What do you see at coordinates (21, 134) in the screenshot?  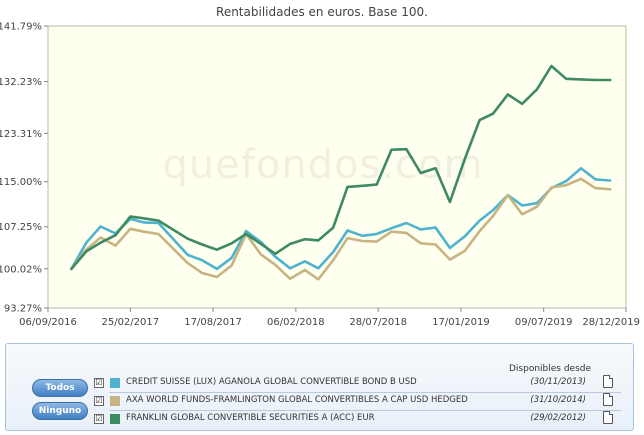 I see `y-tick-label: 123.31%` at bounding box center [21, 134].